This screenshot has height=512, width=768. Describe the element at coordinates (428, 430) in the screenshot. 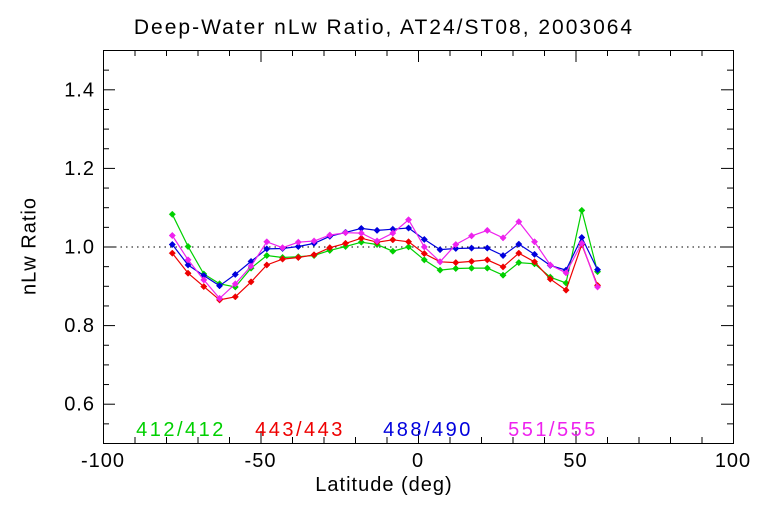

I see `legend-item-488-490: 488/490` at that location.